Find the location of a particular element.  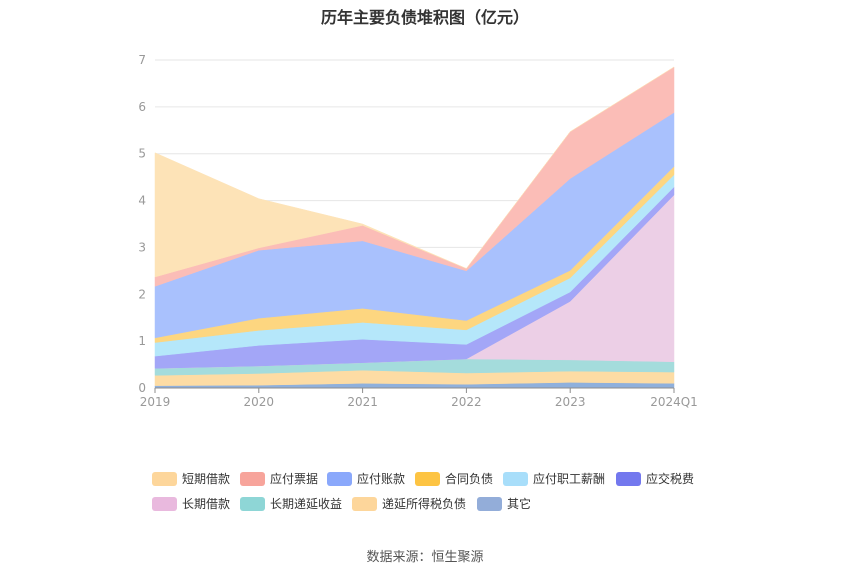

legend-item: 长期递延收益 is located at coordinates (291, 503).